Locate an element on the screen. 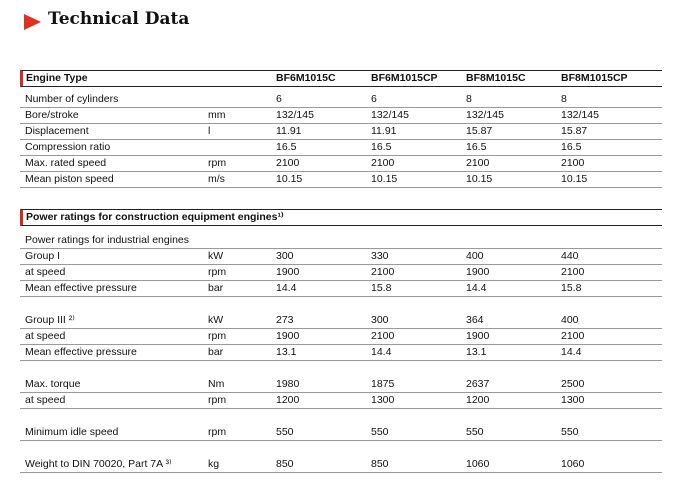 This screenshot has height=487, width=679. table-row: Group III ²⁾ kW 273 300 364 400 is located at coordinates (341, 320).